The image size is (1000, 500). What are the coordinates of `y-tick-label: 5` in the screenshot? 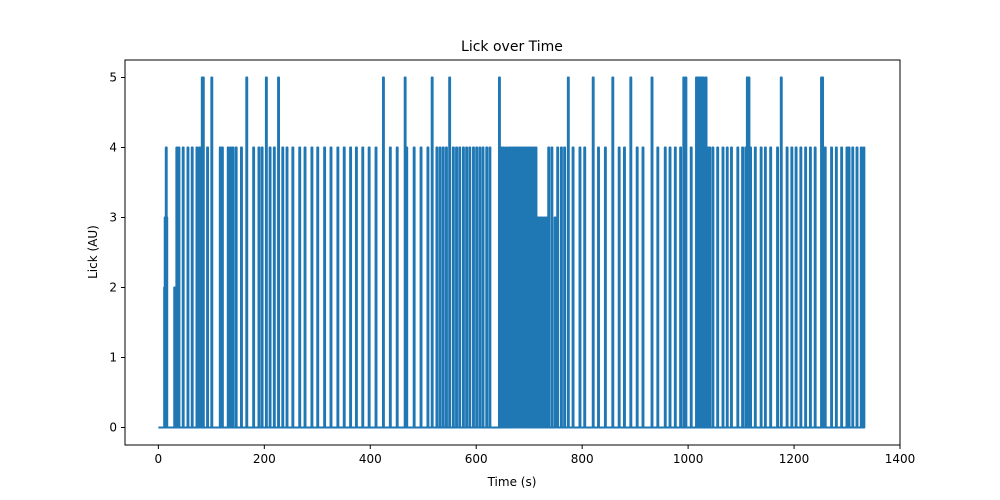 It's located at (113, 78).